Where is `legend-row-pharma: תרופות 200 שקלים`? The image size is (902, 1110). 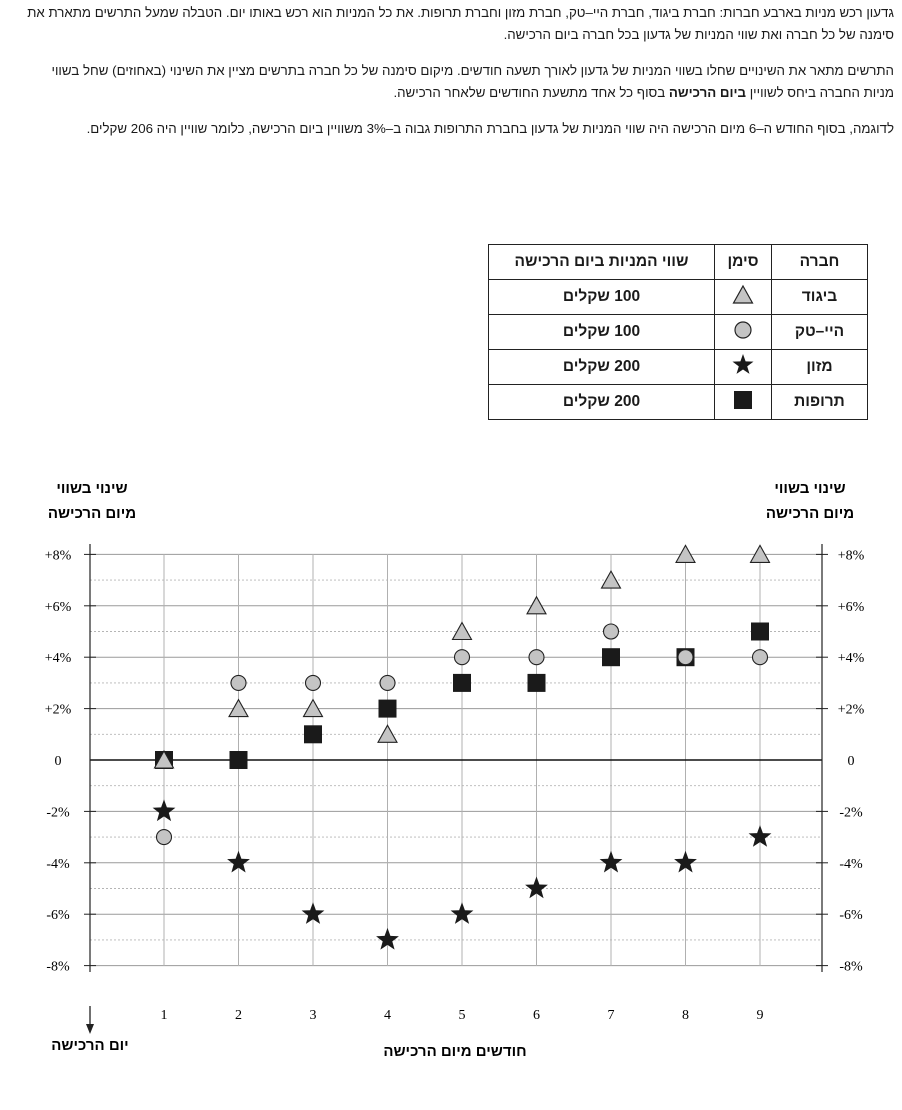 legend-row-pharma: תרופות 200 שקלים is located at coordinates (678, 402).